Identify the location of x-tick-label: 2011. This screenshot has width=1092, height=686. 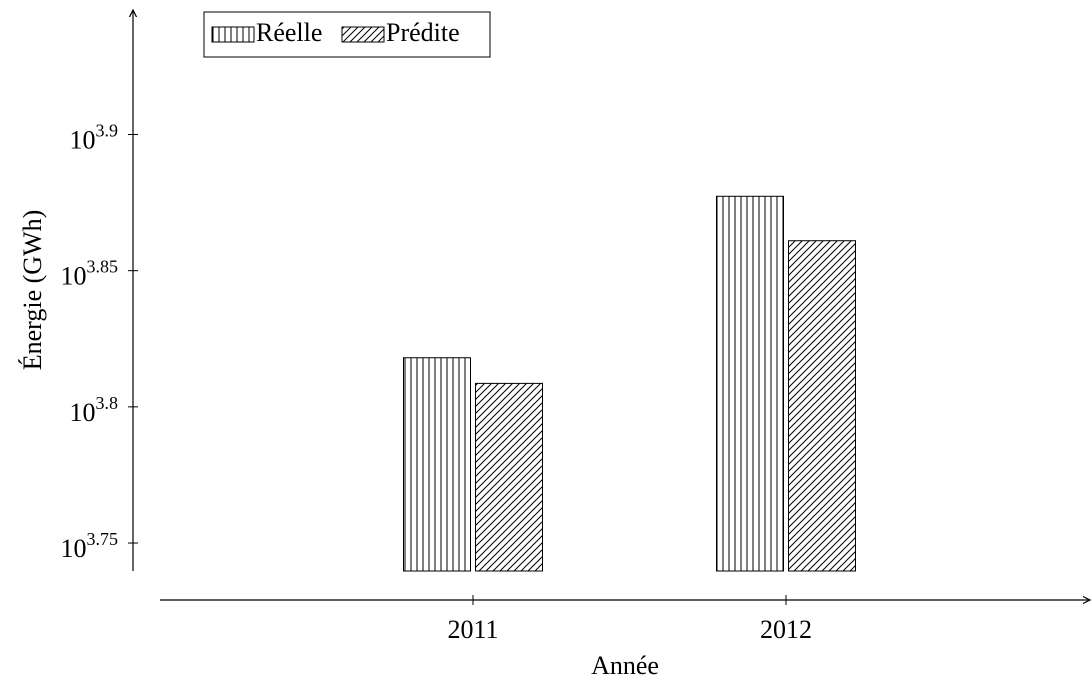
(472, 629).